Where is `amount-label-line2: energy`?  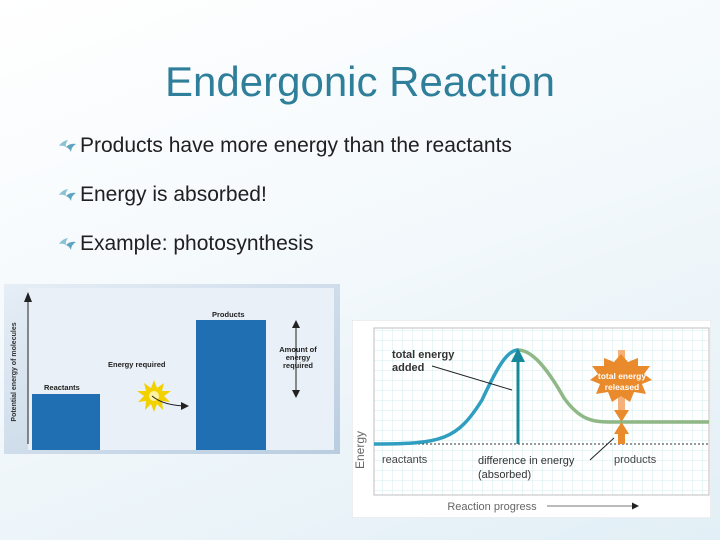 amount-label-line2: energy is located at coordinates (298, 357).